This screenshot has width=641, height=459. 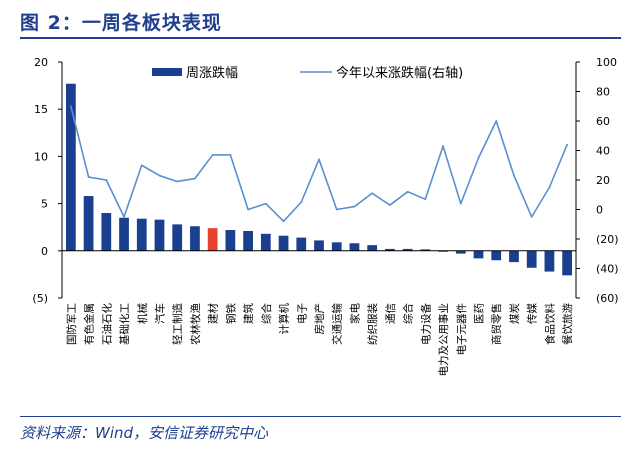 What do you see at coordinates (307, 73) in the screenshot?
I see `legend: 周涨跌幅 今年以来涨跌幅(右轴)` at bounding box center [307, 73].